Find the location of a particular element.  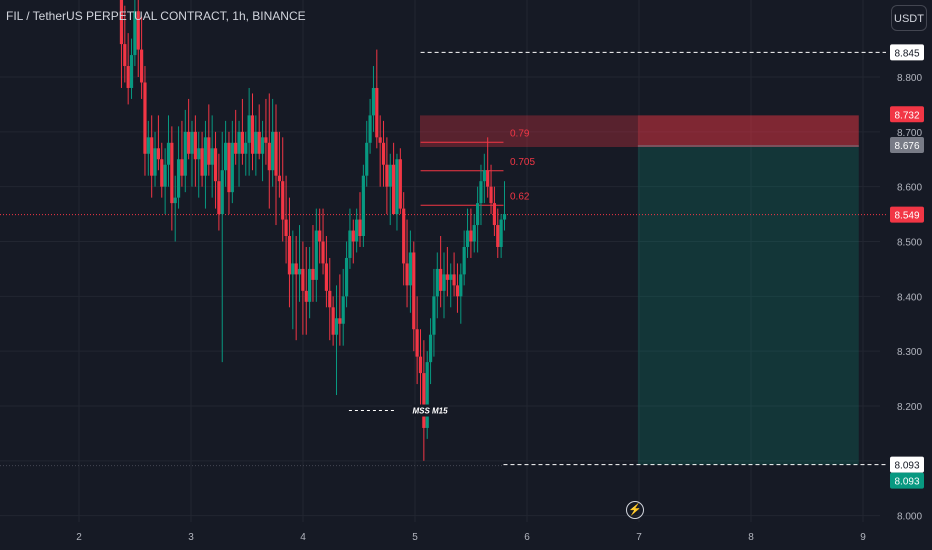

fib-label: 0.79 is located at coordinates (520, 133).